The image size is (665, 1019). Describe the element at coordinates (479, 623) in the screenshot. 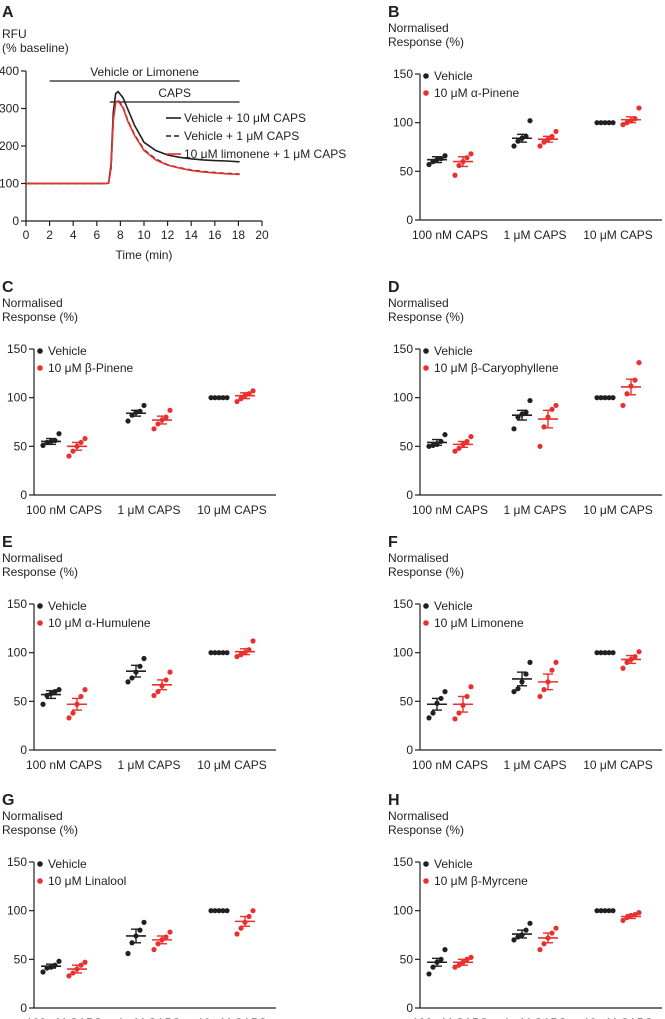

I see `legend-label: 10 μM Limonene` at that location.